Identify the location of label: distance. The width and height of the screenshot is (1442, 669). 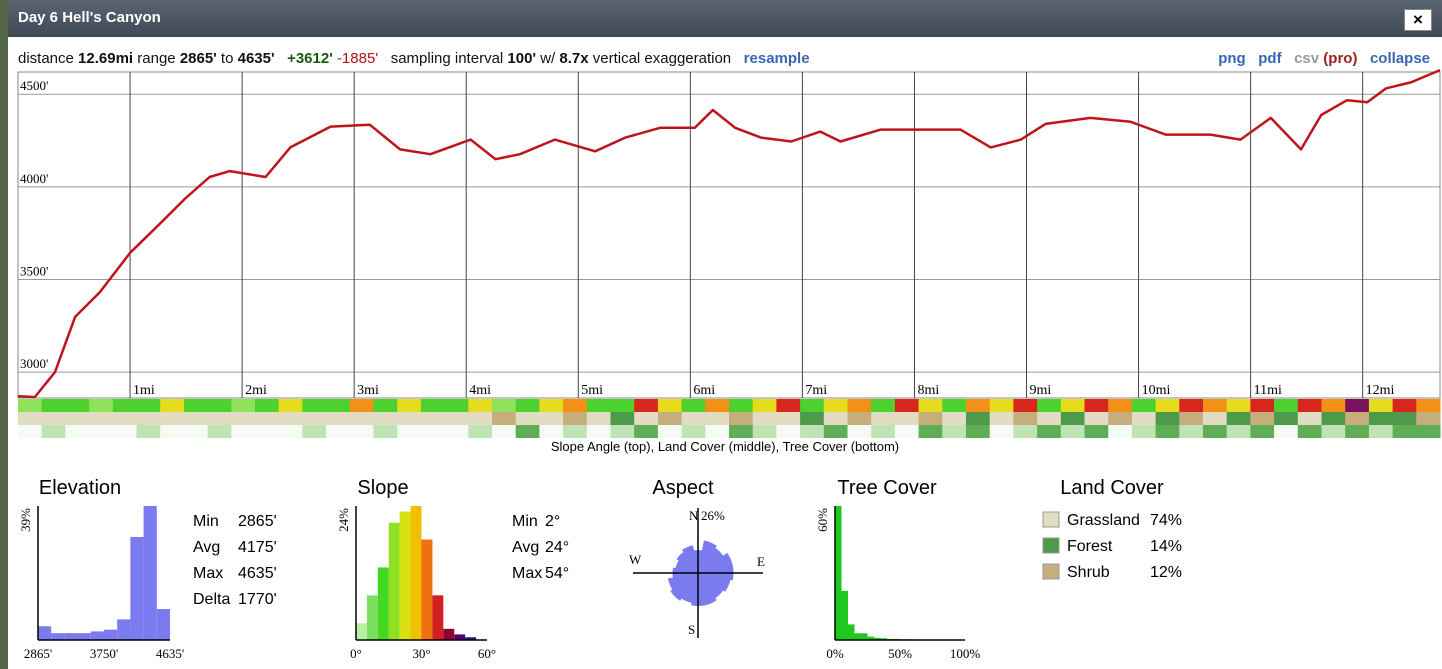
(46, 58).